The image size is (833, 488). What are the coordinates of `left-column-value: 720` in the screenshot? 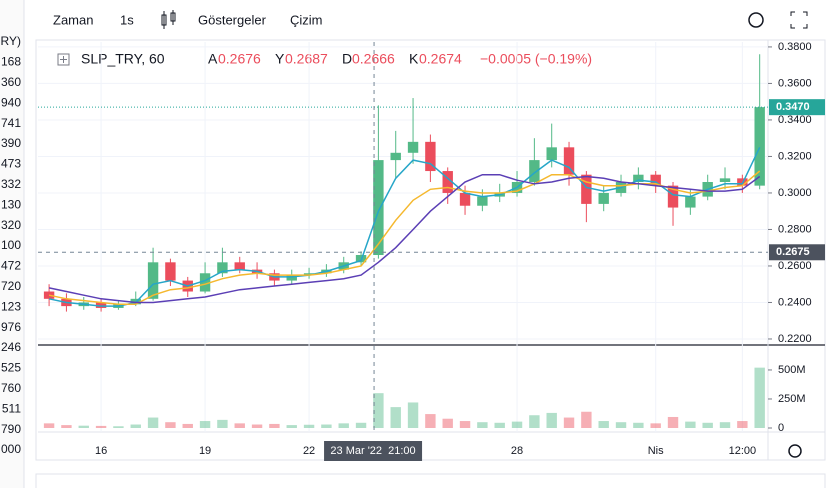 It's located at (11, 286).